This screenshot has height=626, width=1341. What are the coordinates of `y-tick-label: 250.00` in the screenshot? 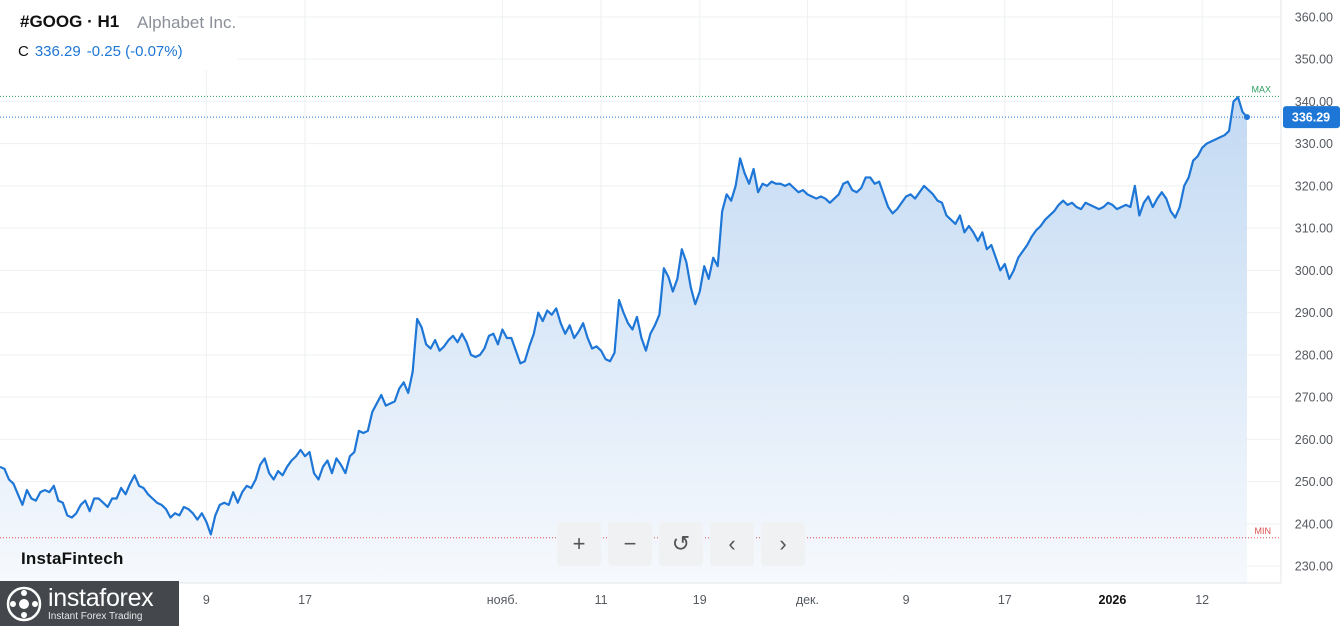 It's located at (1314, 482).